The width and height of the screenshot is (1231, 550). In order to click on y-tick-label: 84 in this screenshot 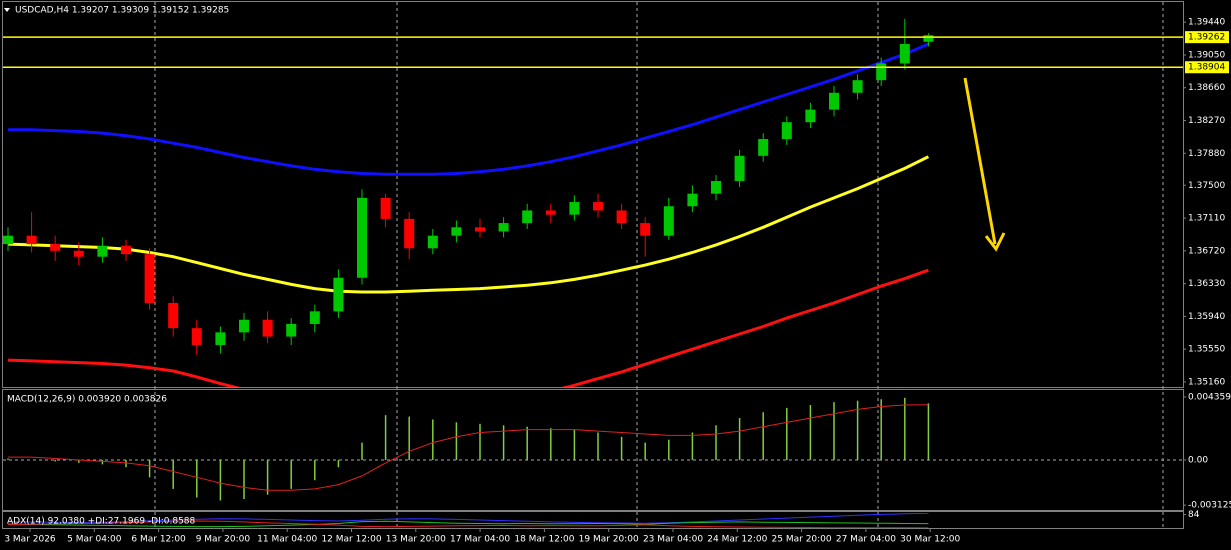, I will do `click(1194, 515)`.